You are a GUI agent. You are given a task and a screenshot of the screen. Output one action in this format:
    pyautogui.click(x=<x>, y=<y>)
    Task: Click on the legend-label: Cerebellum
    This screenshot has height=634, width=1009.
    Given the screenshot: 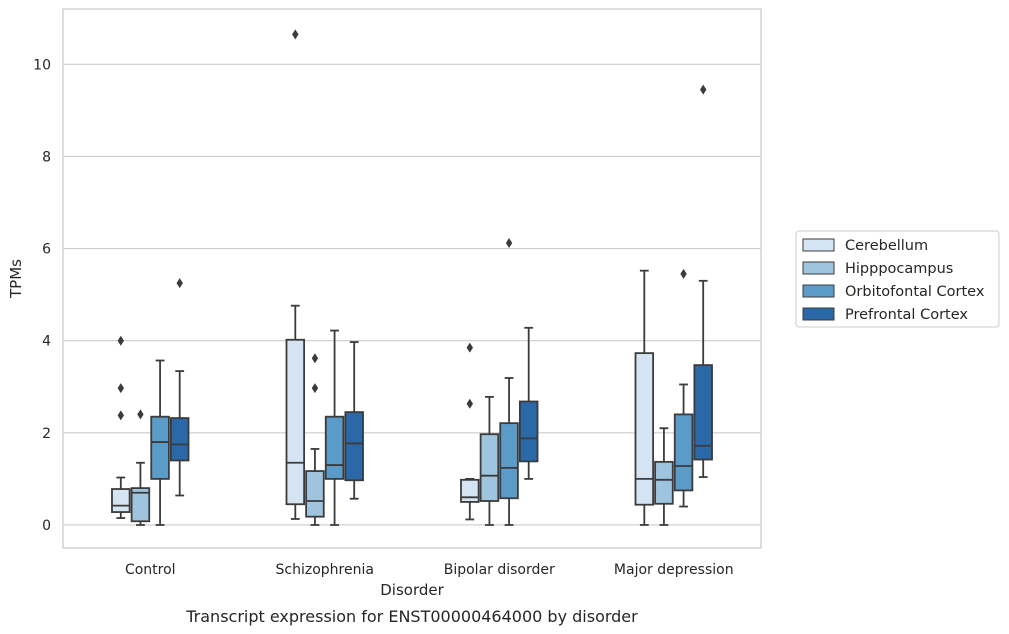 What is the action you would take?
    pyautogui.click(x=886, y=246)
    